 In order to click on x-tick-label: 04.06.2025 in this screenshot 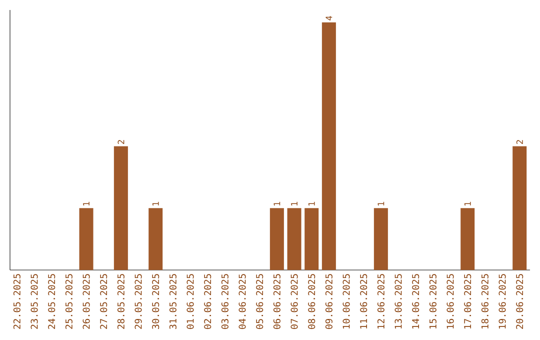, I will do `click(242, 301)`.